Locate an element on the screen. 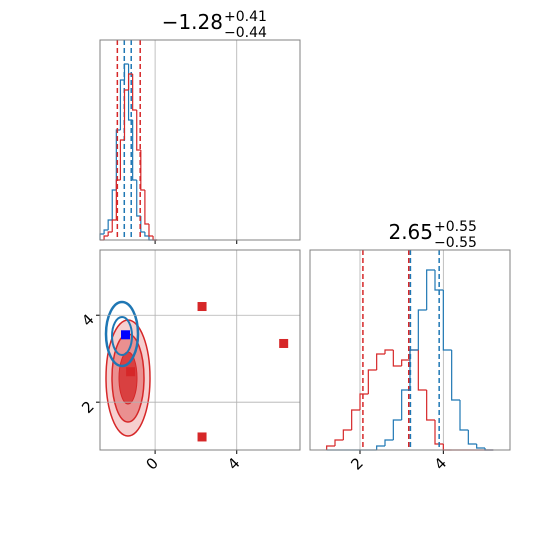  title-upper: +0.55 is located at coordinates (455, 227).